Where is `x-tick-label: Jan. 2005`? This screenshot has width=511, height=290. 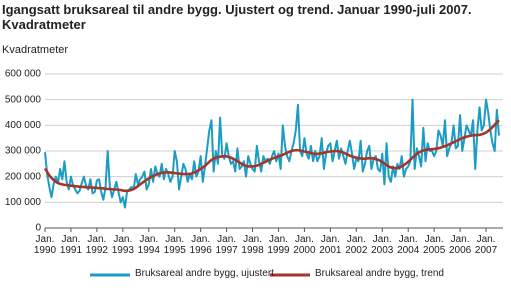 x-tick-label: Jan. 2005 is located at coordinates (434, 245).